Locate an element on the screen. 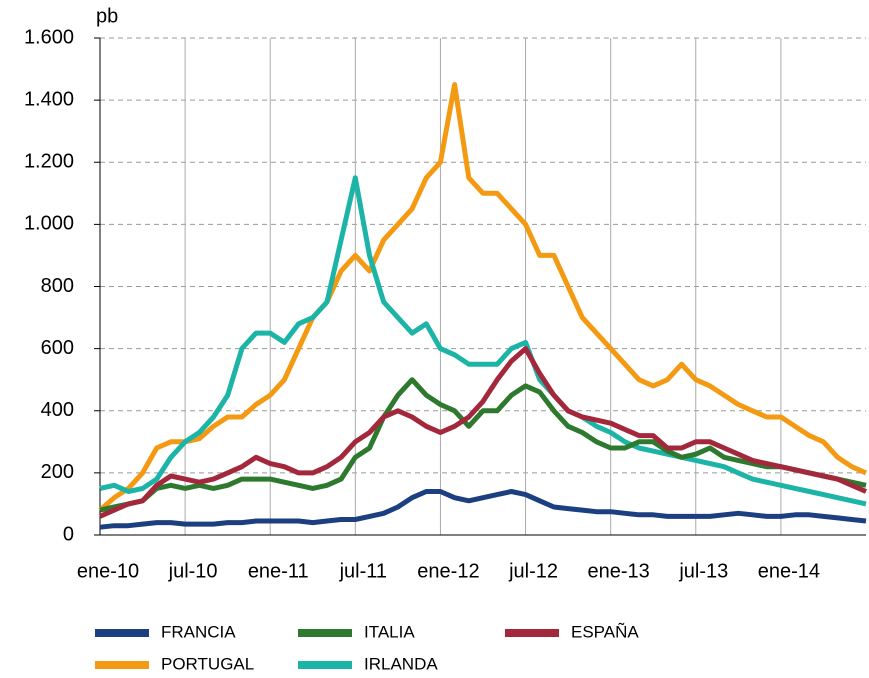 The image size is (869, 678). legend-label: FRANCIA is located at coordinates (198, 631).